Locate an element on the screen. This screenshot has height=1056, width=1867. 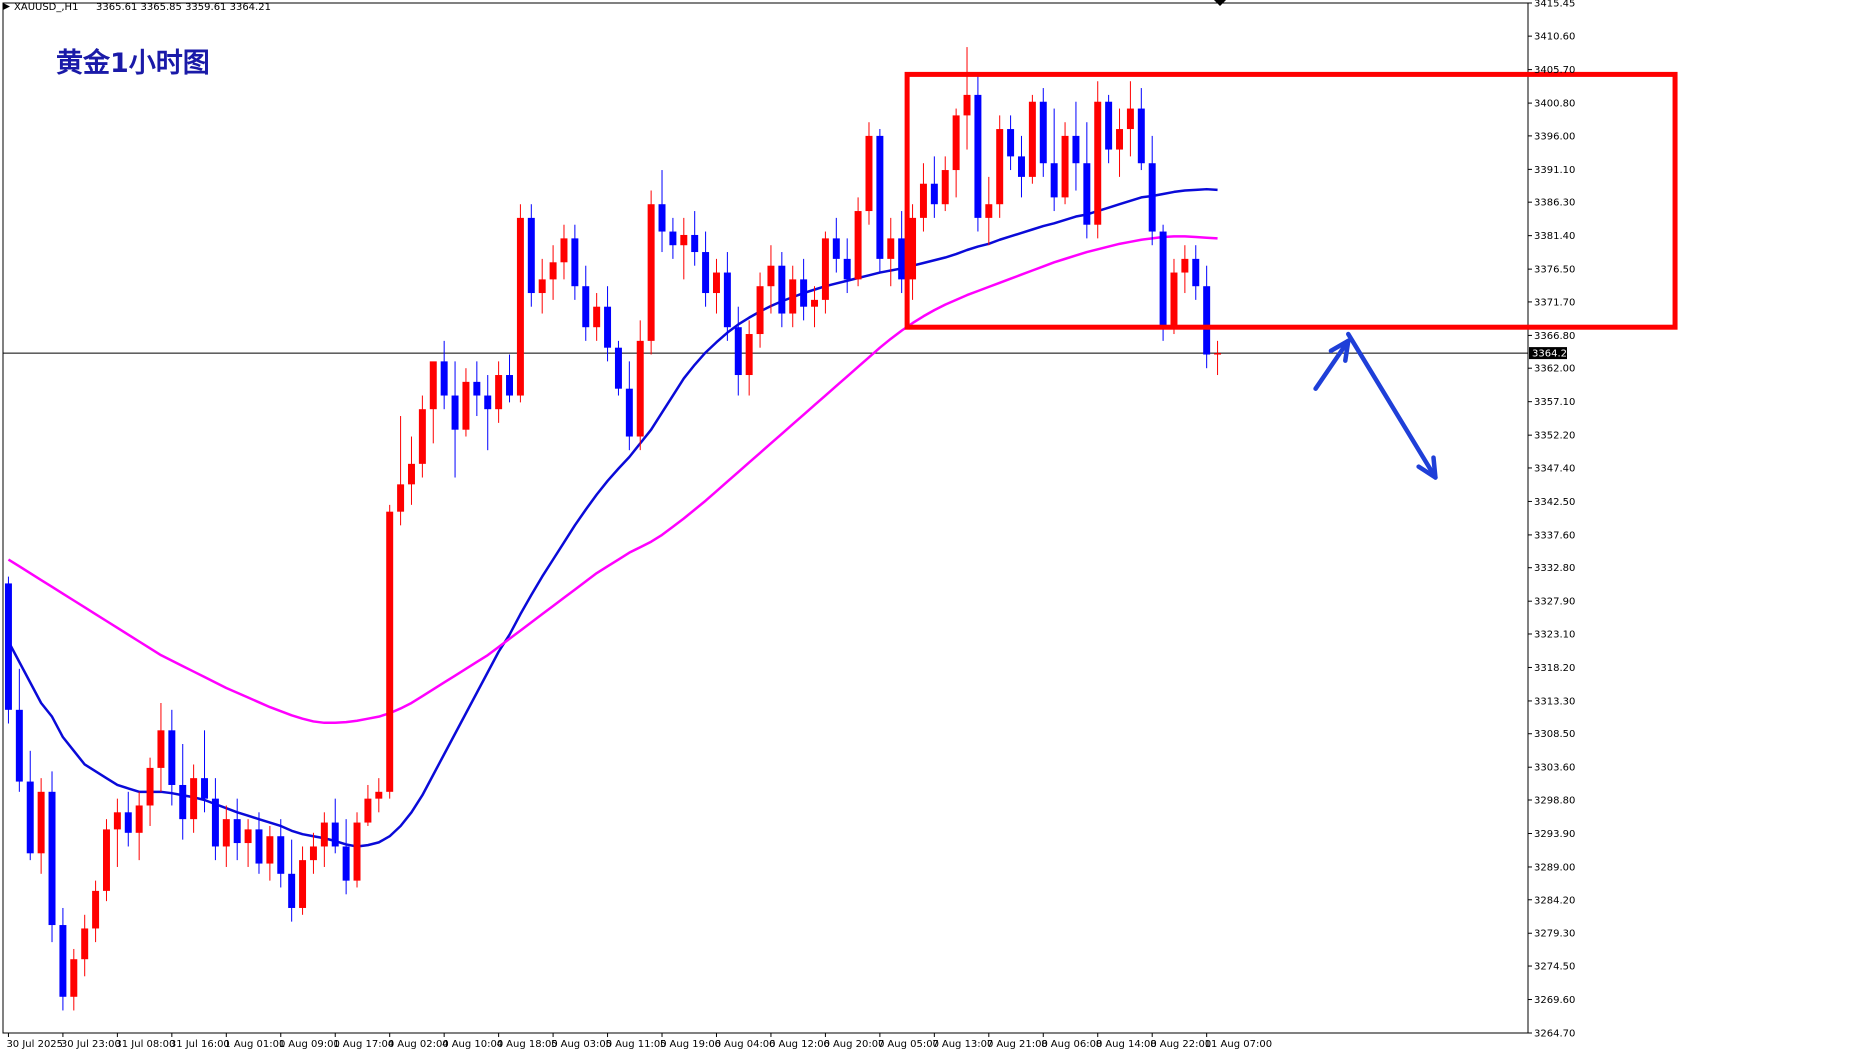
x-tick-label: 7 Aug 05:00 is located at coordinates (908, 1044).